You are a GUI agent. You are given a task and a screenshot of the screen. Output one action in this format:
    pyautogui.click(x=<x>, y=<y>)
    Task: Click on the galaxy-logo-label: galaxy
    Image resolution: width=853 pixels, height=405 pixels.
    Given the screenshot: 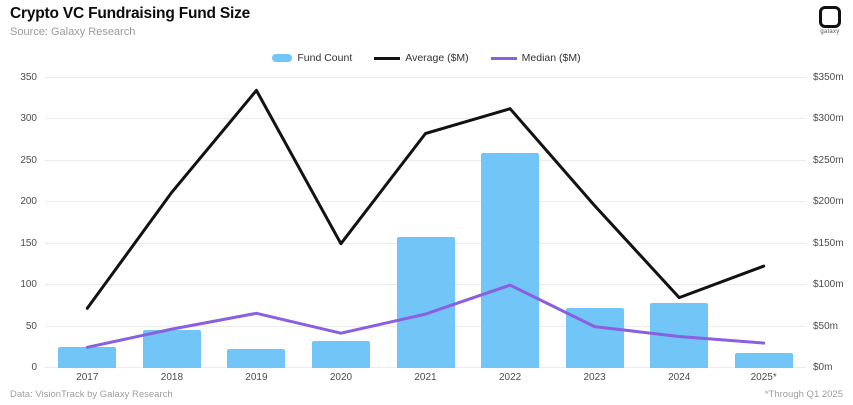 What is the action you would take?
    pyautogui.click(x=830, y=32)
    